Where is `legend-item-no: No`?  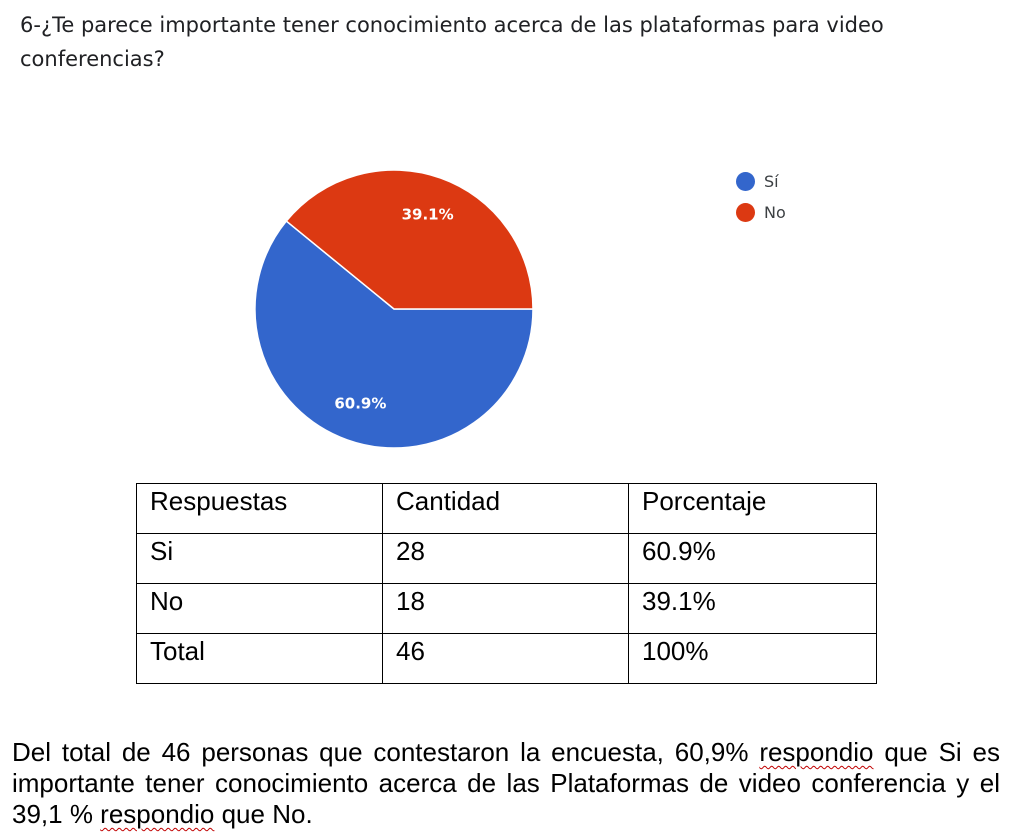
legend-item-no: No is located at coordinates (761, 212).